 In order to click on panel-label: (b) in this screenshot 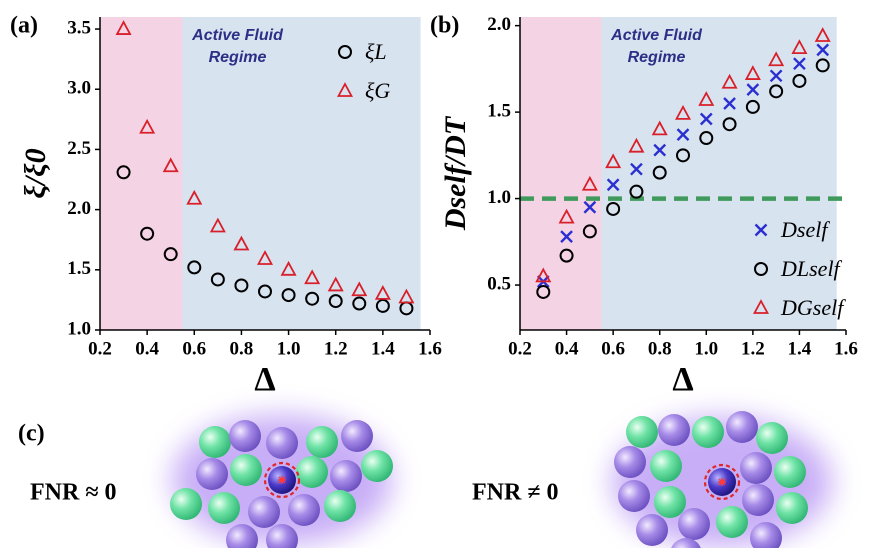, I will do `click(444, 26)`.